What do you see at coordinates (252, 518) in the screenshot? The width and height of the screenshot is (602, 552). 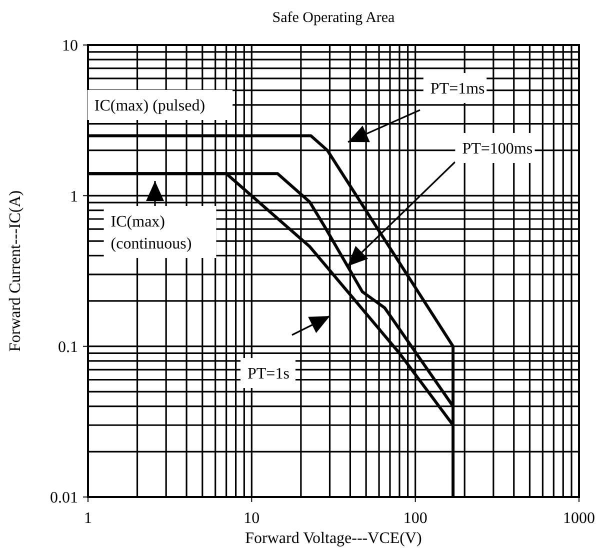 I see `x-tick-label: 10` at bounding box center [252, 518].